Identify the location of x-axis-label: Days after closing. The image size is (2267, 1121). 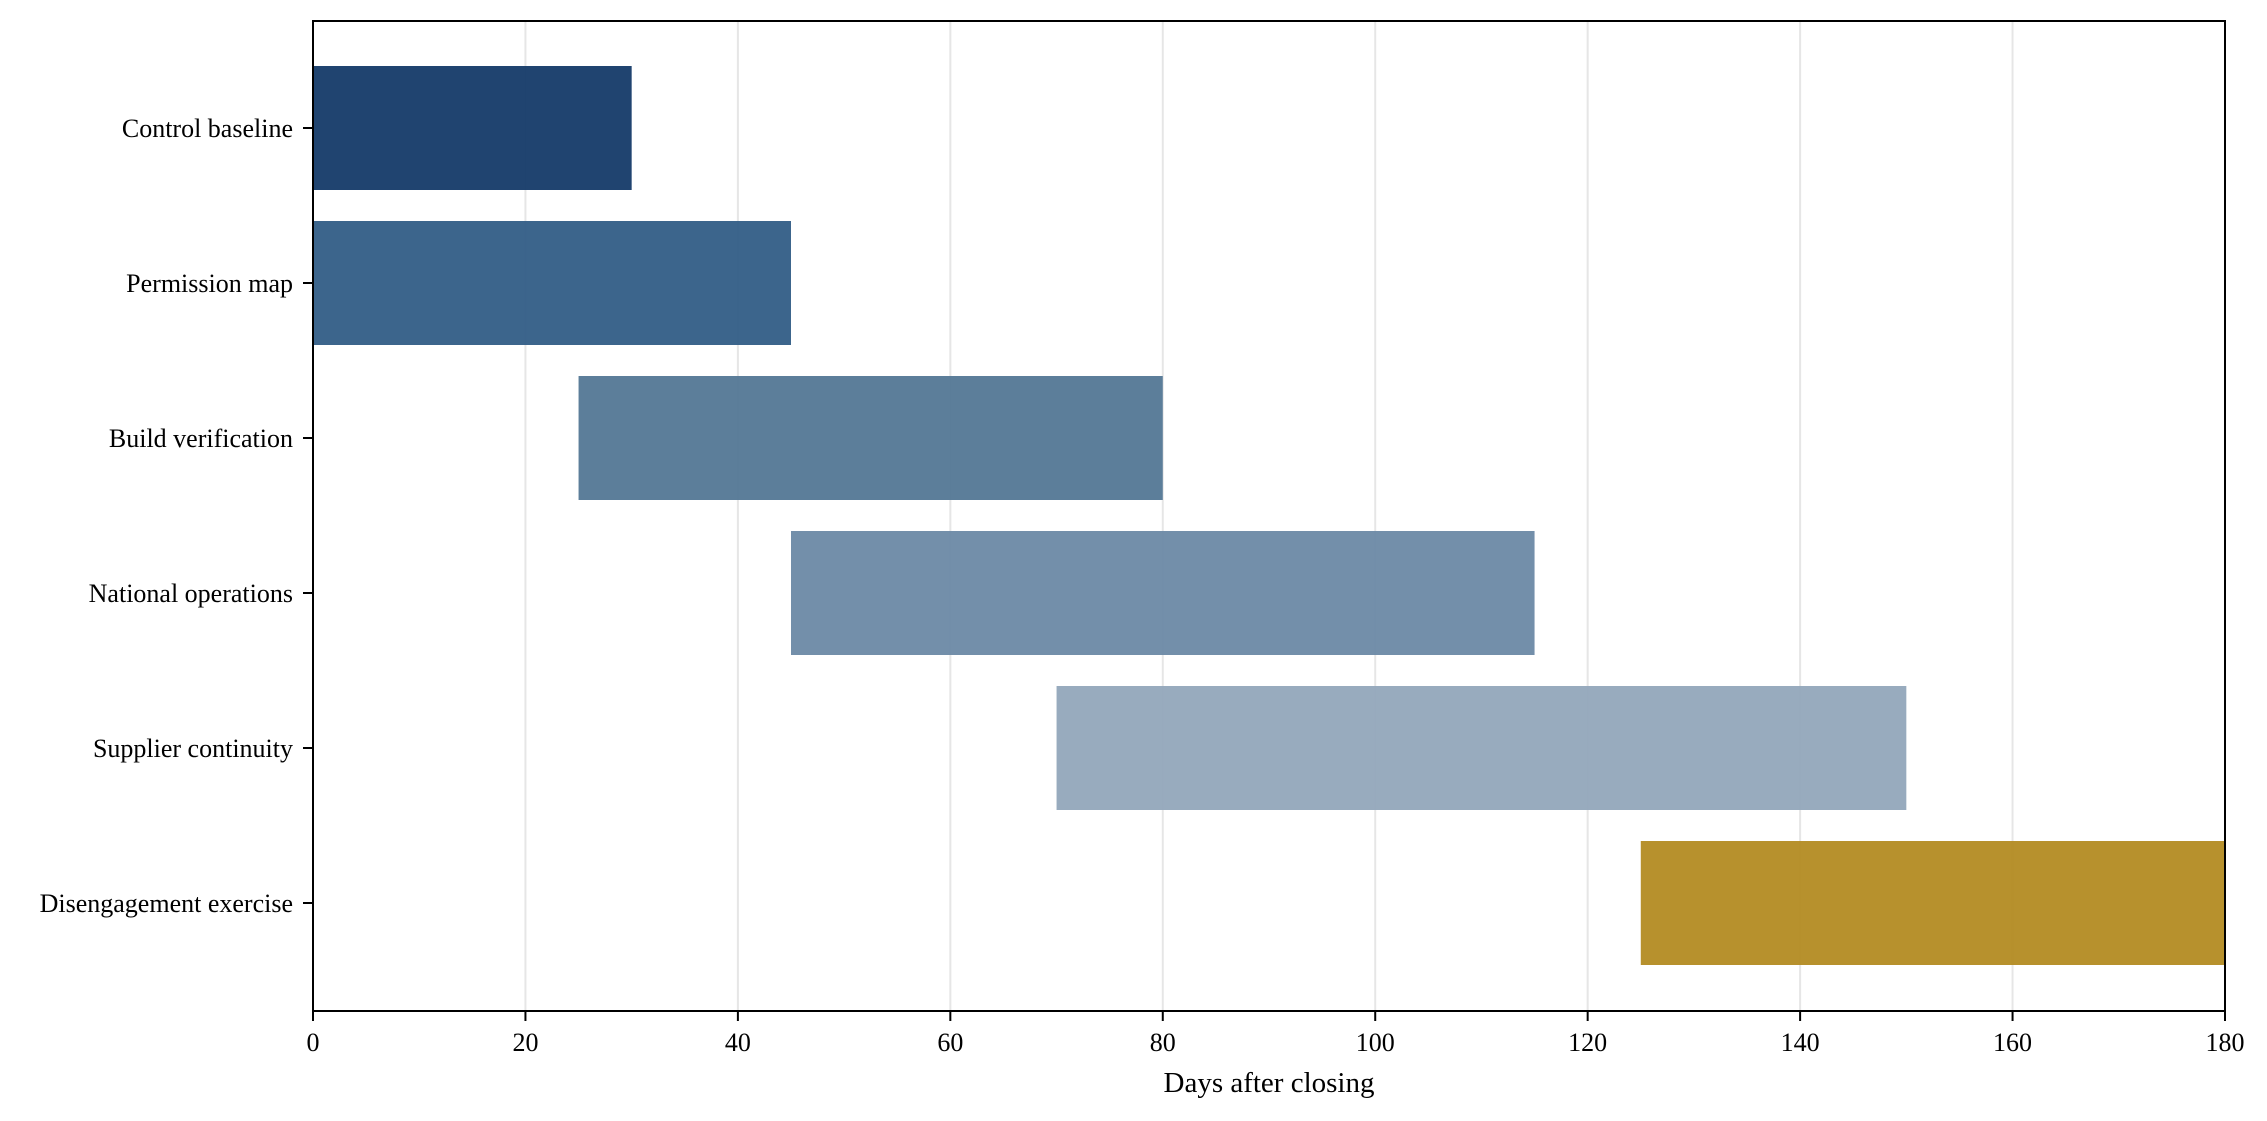
(1269, 1083).